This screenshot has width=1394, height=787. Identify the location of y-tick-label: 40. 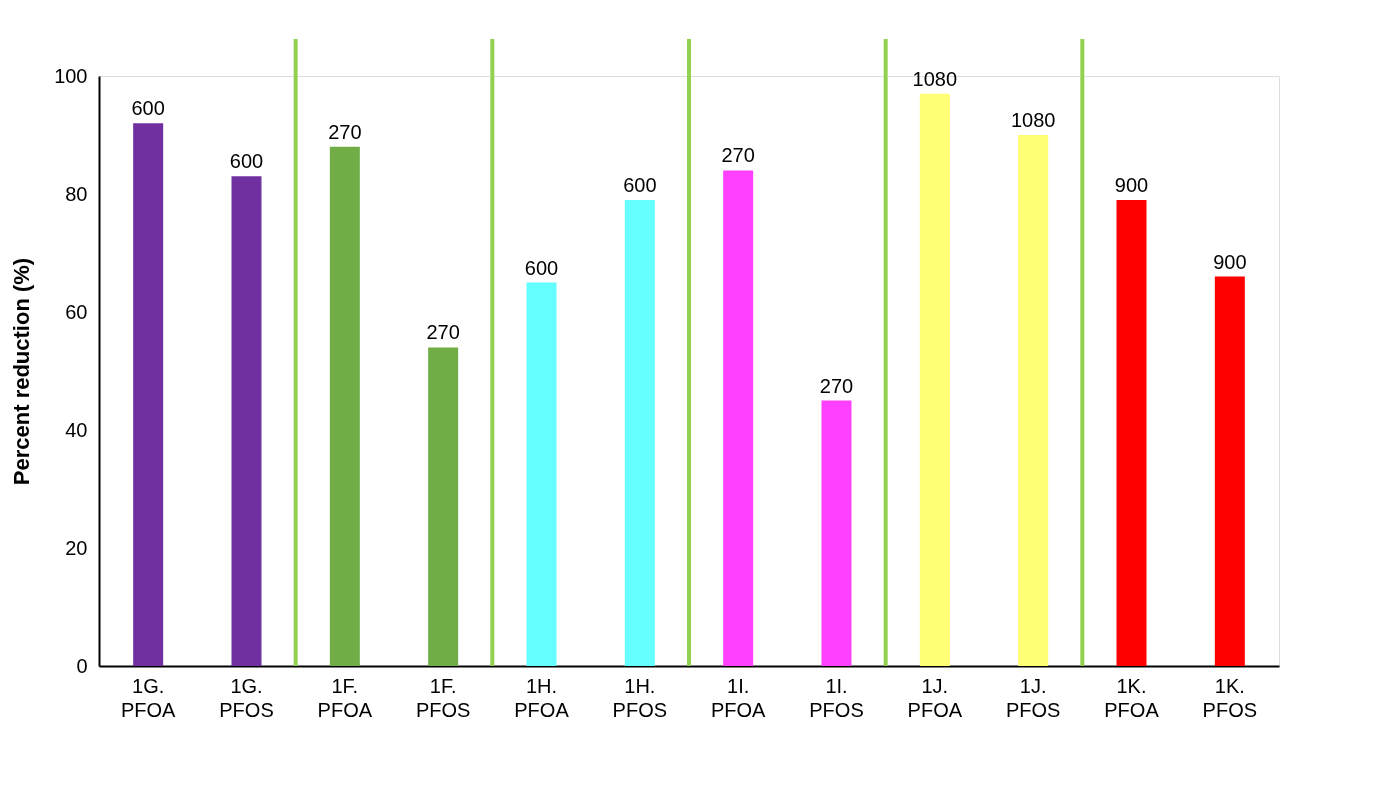
(76, 429).